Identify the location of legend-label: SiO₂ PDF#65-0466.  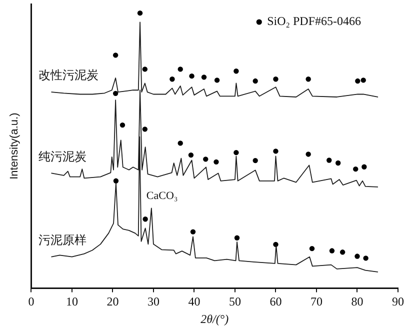
(314, 21).